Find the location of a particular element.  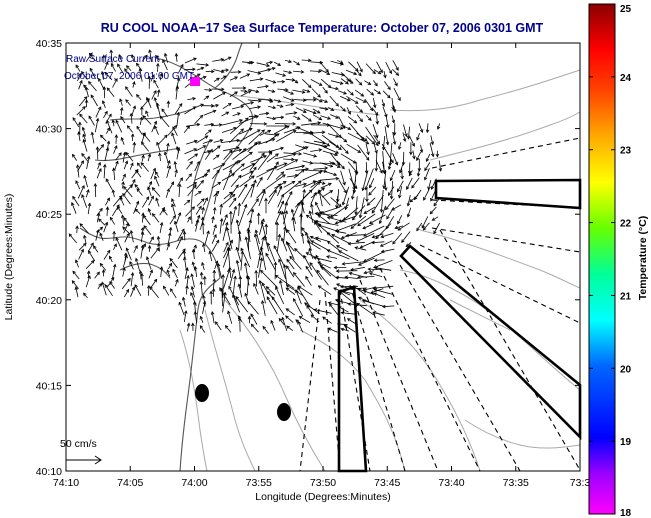

y-axis-label: Latitude (Degrees:Minutes) is located at coordinates (9, 257).